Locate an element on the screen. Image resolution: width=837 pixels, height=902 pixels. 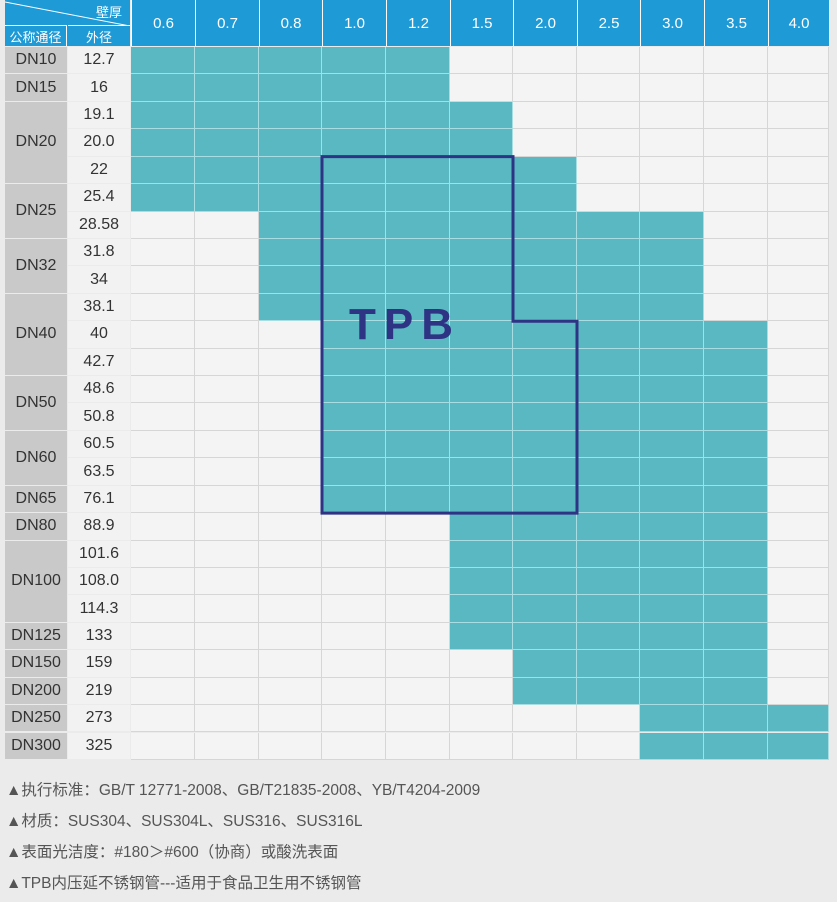
outer-diameter-cell: 133 is located at coordinates (99, 636).